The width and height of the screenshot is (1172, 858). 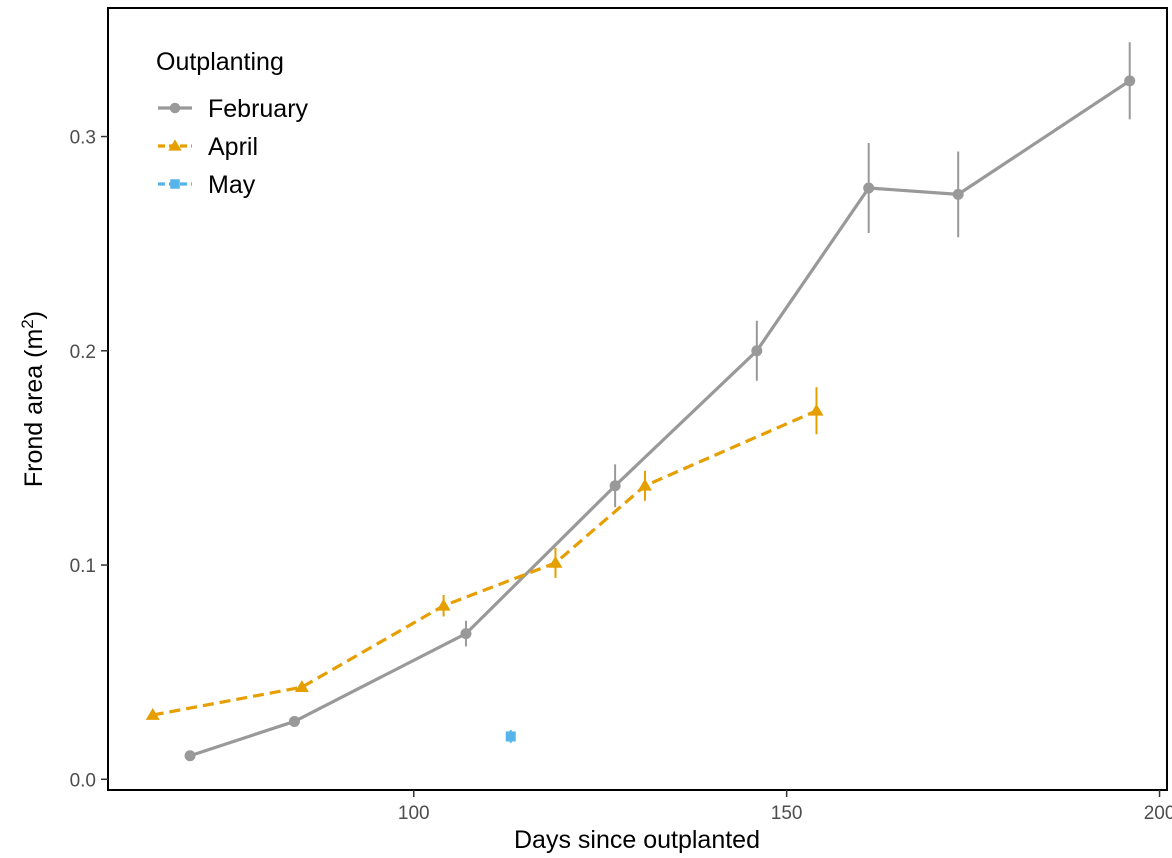 What do you see at coordinates (34, 408) in the screenshot?
I see `y-axis-title-text: Frond area (m` at bounding box center [34, 408].